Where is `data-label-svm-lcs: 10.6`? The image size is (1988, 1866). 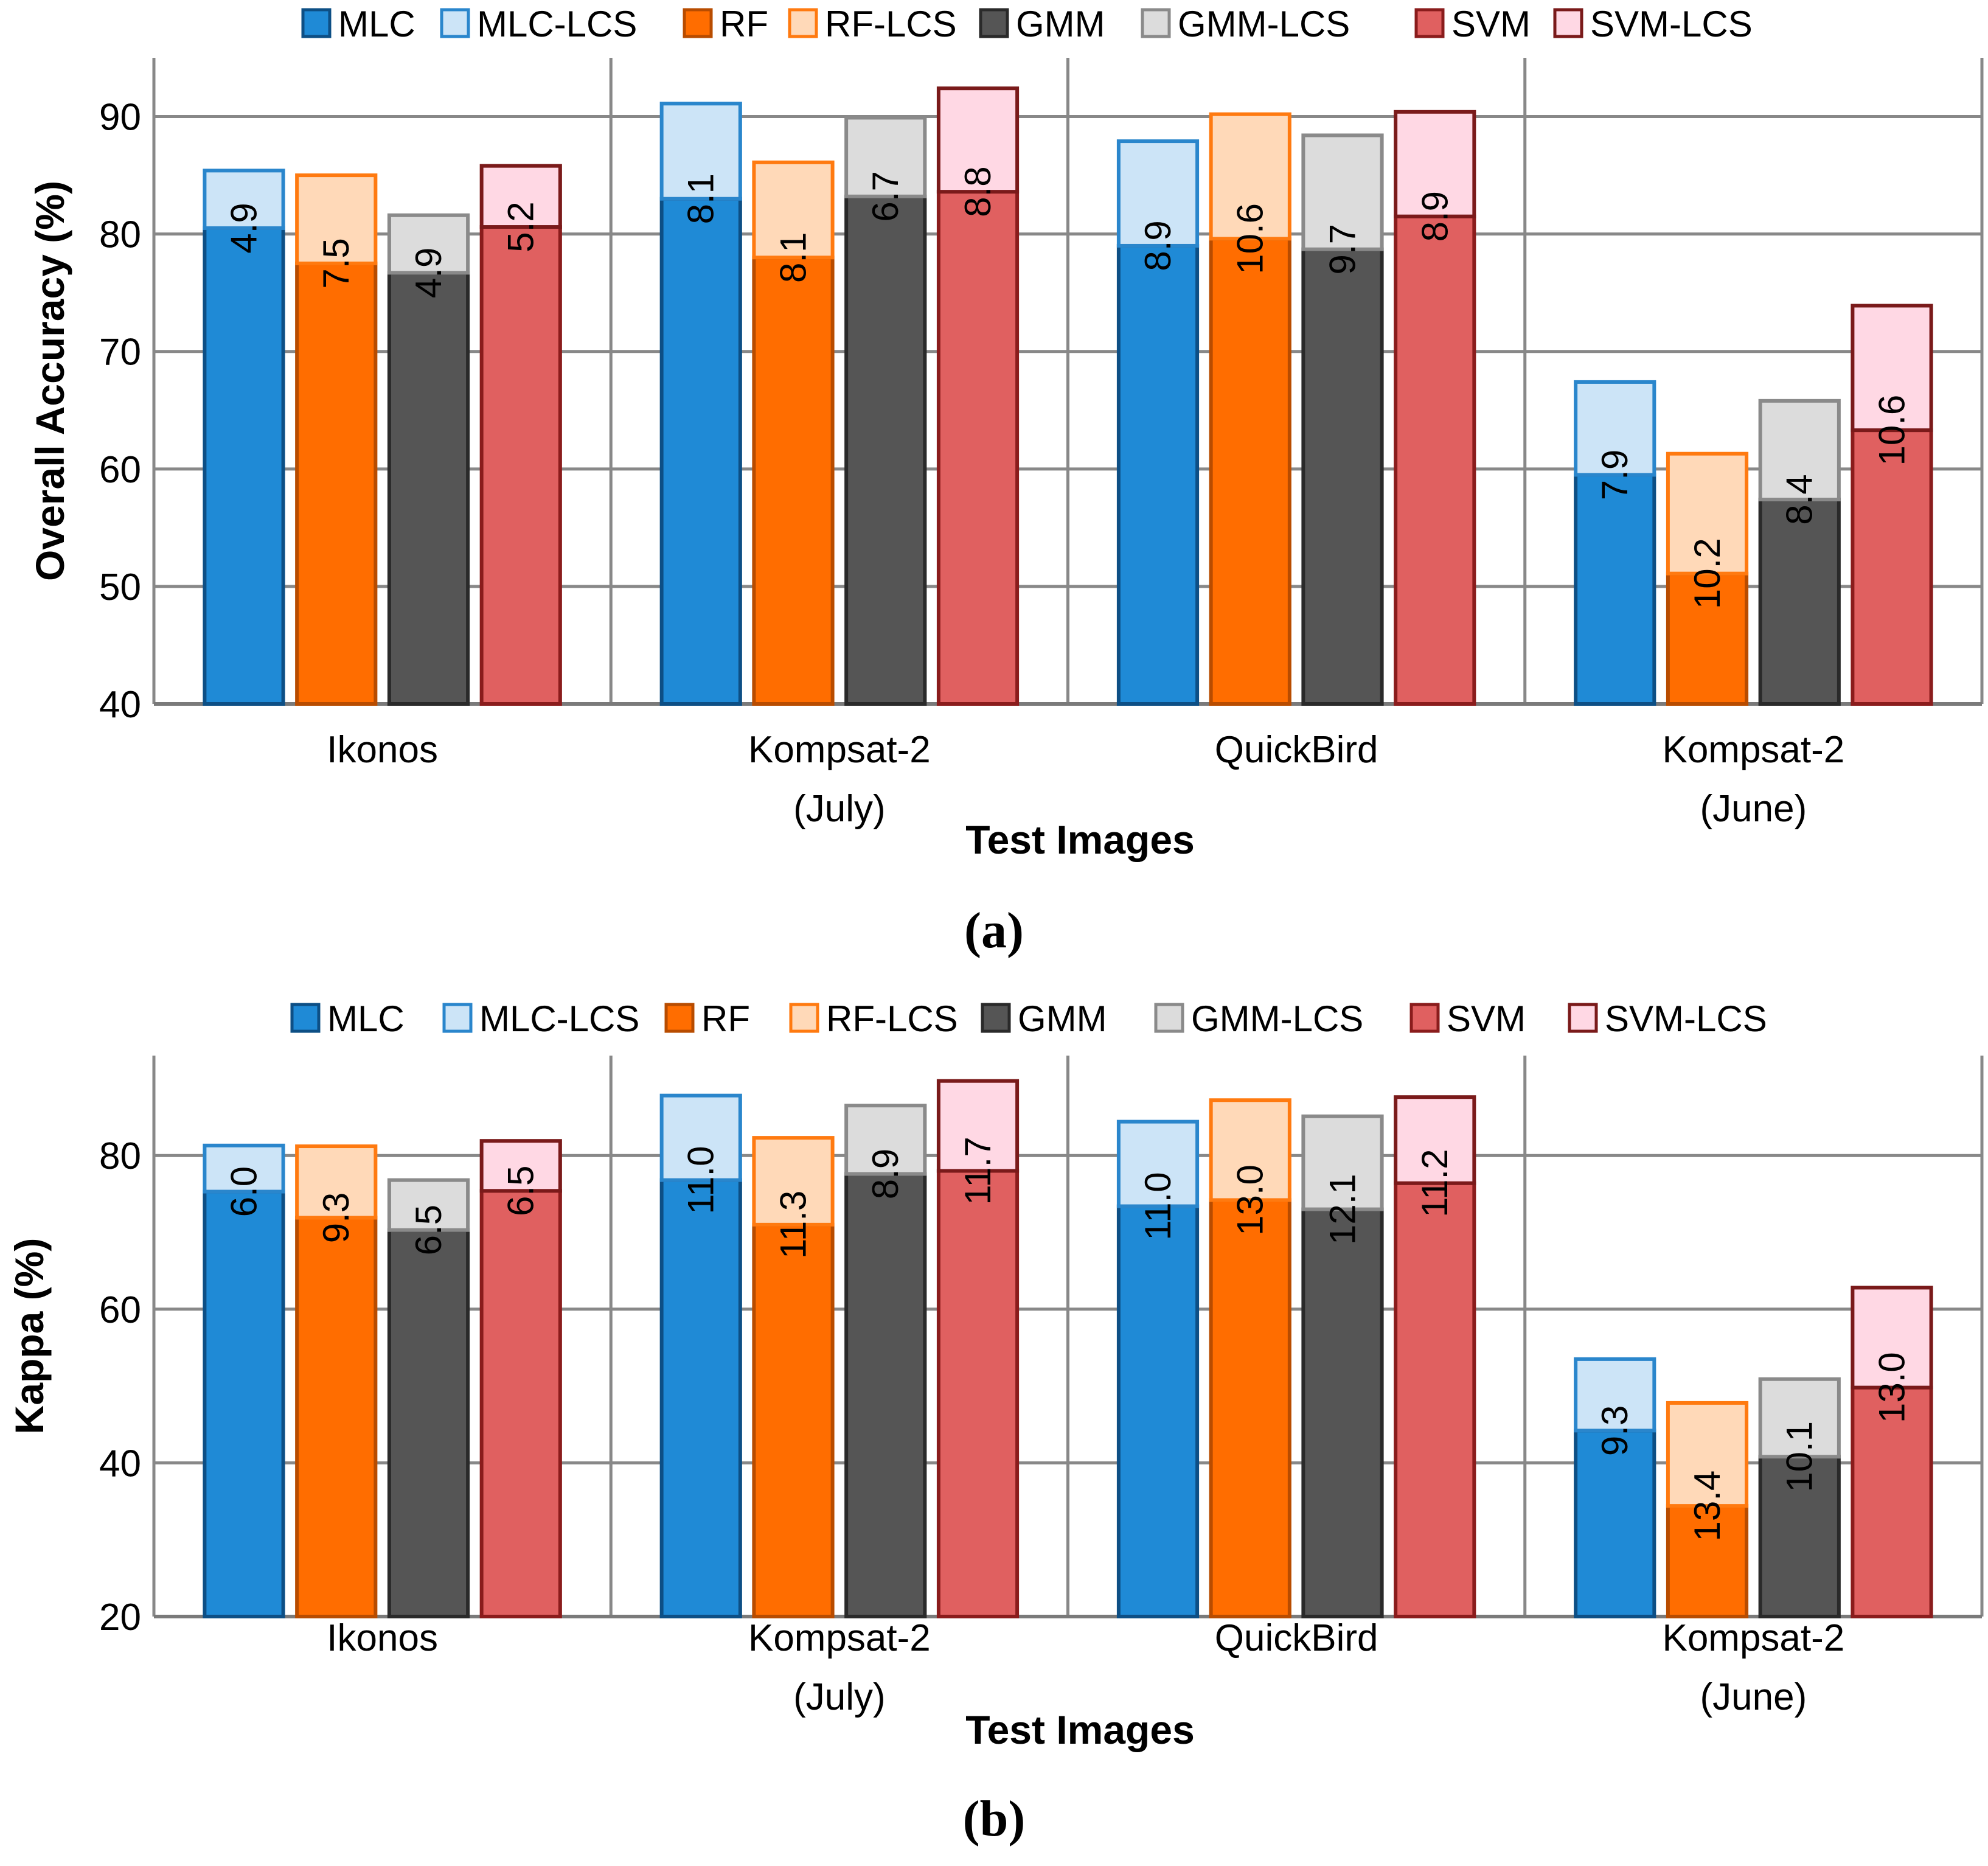 data-label-svm-lcs: 10.6 is located at coordinates (1893, 430).